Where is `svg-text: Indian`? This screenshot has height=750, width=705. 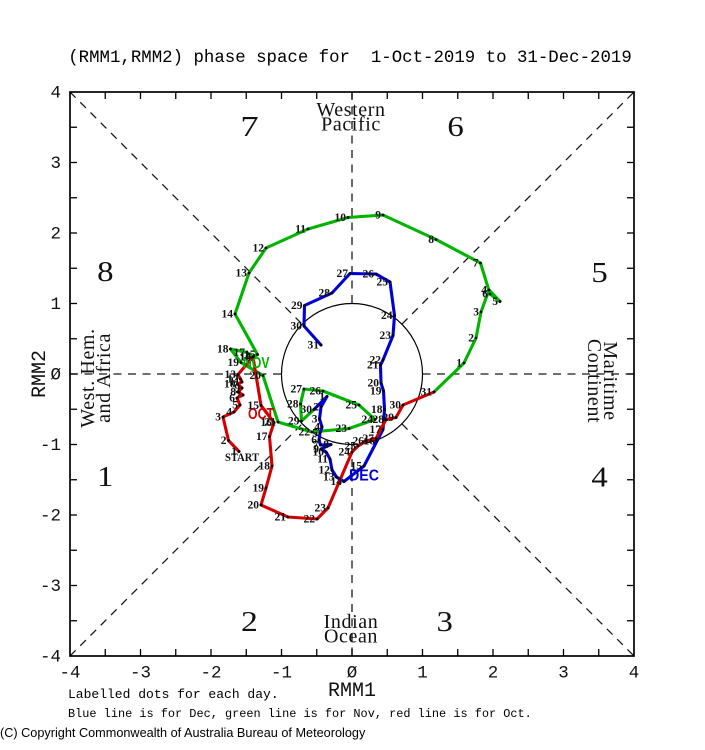
svg-text: Indian is located at coordinates (351, 622).